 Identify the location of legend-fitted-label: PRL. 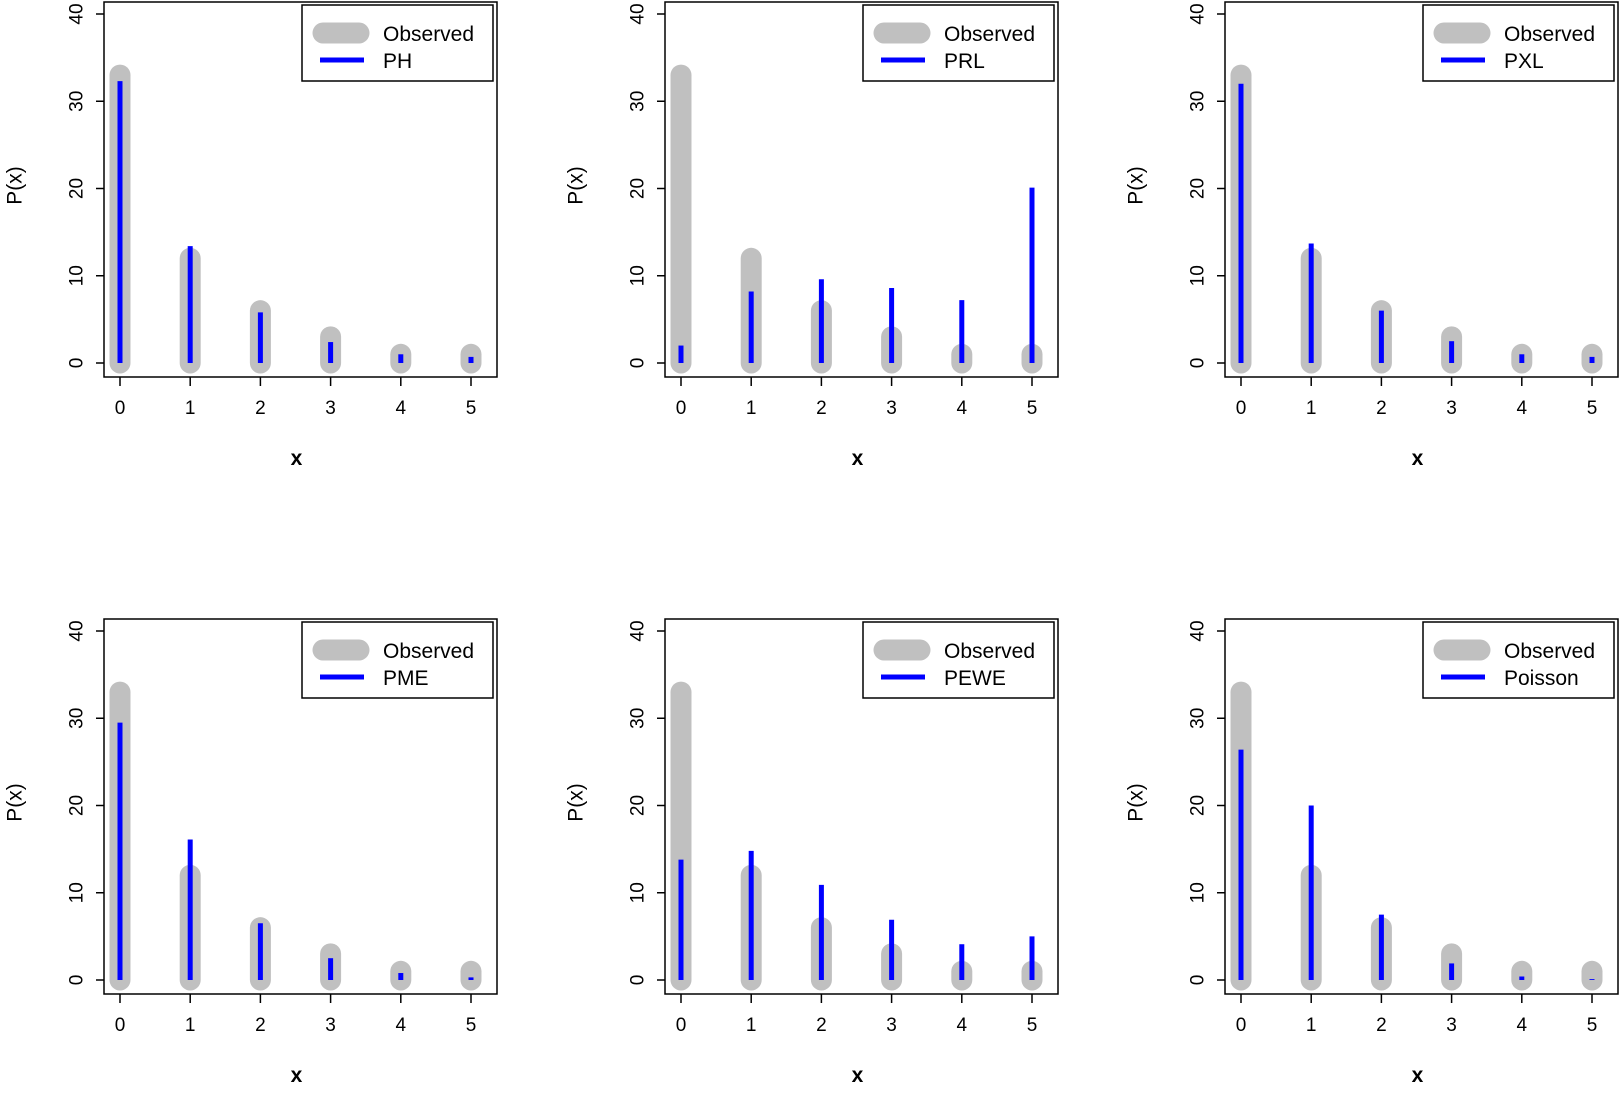
(964, 61).